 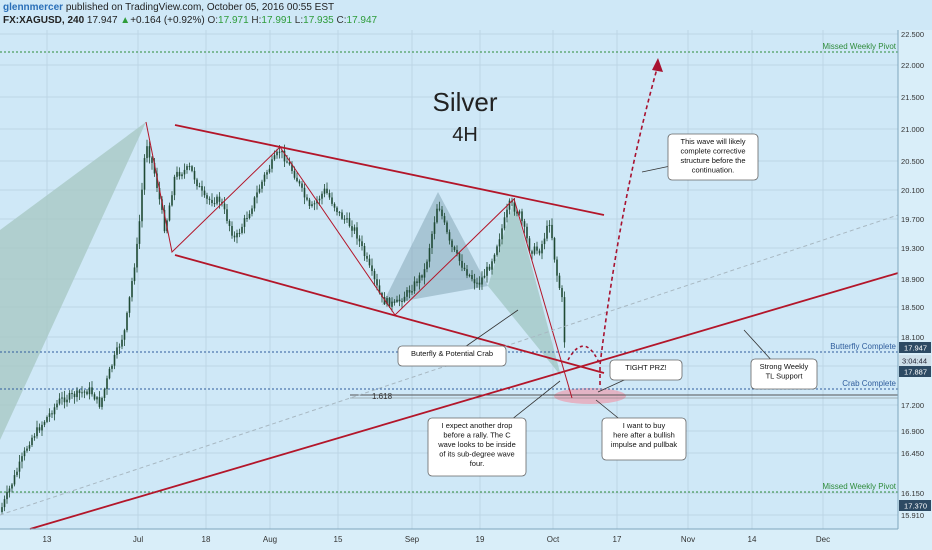 What do you see at coordinates (912, 307) in the screenshot?
I see `y-tick-label: 18.500` at bounding box center [912, 307].